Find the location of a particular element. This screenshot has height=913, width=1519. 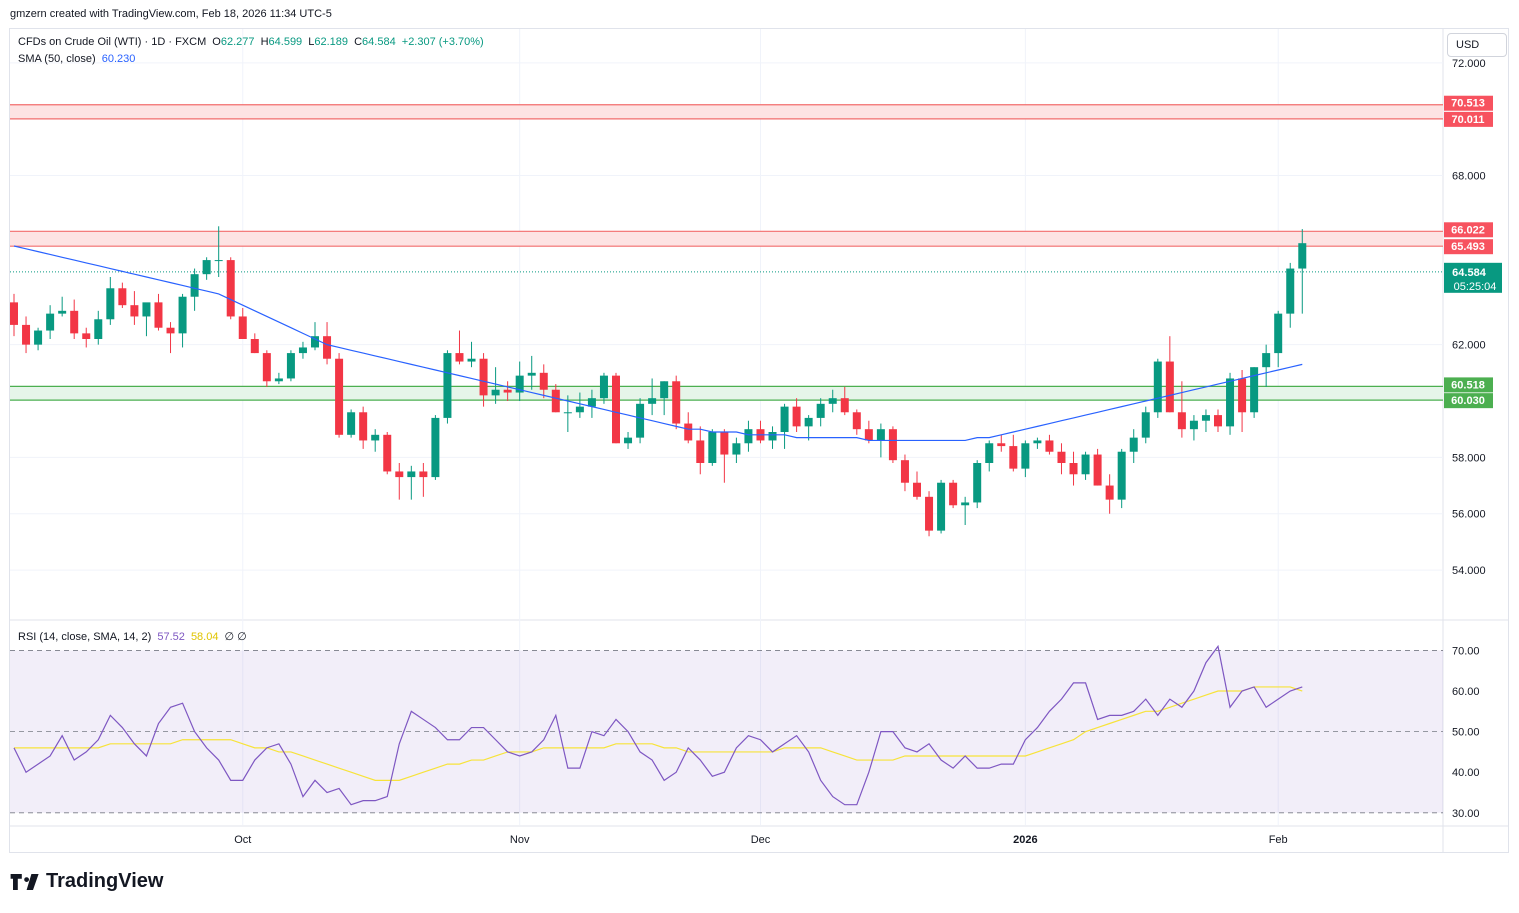

support-zone-fill is located at coordinates (726, 393).